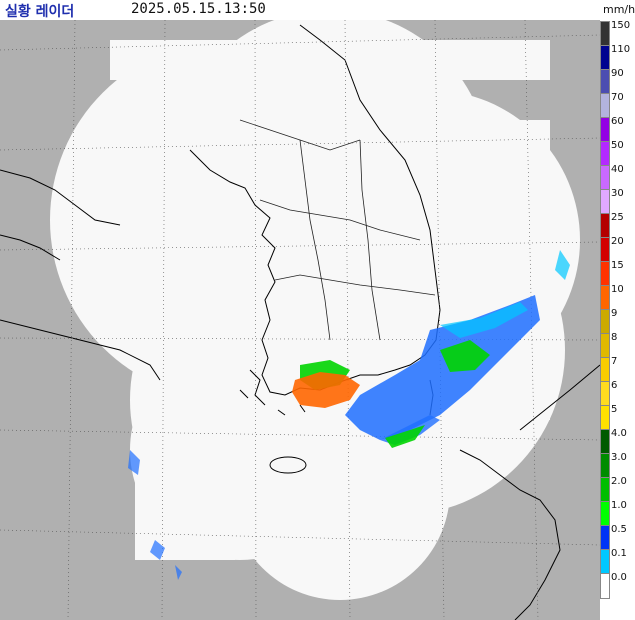  I want to click on legend-label: 60, so click(617, 121).